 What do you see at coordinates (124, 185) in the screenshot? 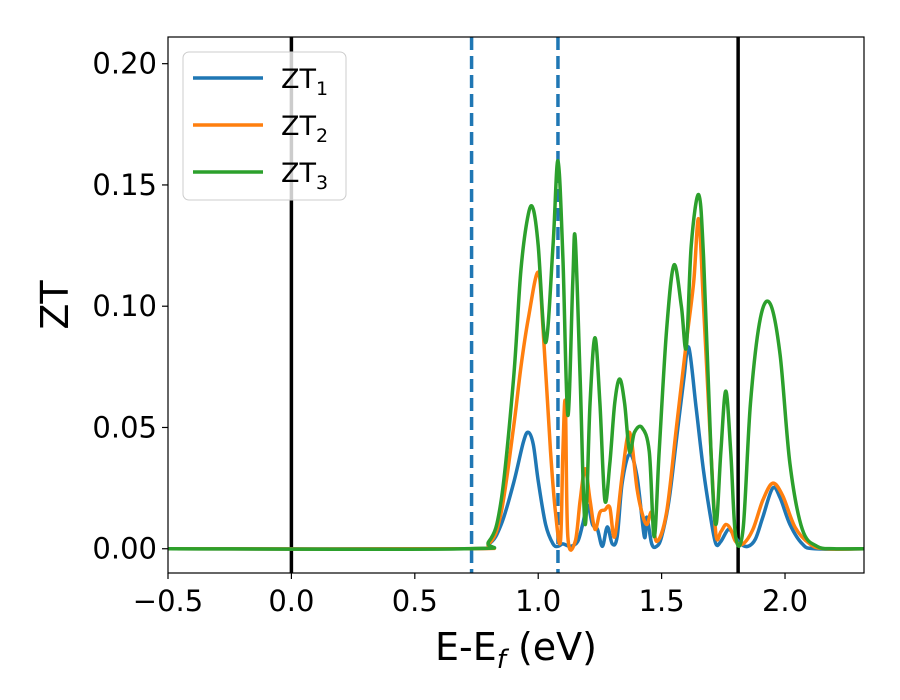
I see `y-tick-label: 0.15` at bounding box center [124, 185].